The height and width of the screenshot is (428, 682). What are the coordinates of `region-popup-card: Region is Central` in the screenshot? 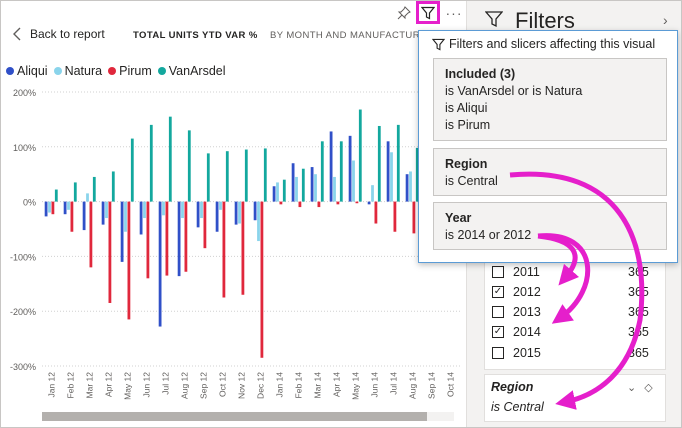 It's located at (550, 172).